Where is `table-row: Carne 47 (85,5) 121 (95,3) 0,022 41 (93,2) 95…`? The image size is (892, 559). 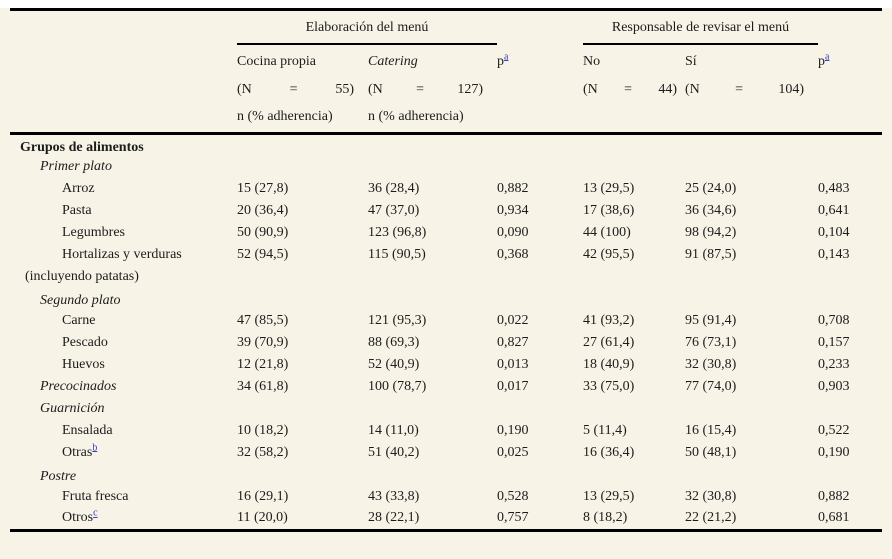 table-row: Carne 47 (85,5) 121 (95,3) 0,022 41 (93,2) 95… is located at coordinates (446, 321).